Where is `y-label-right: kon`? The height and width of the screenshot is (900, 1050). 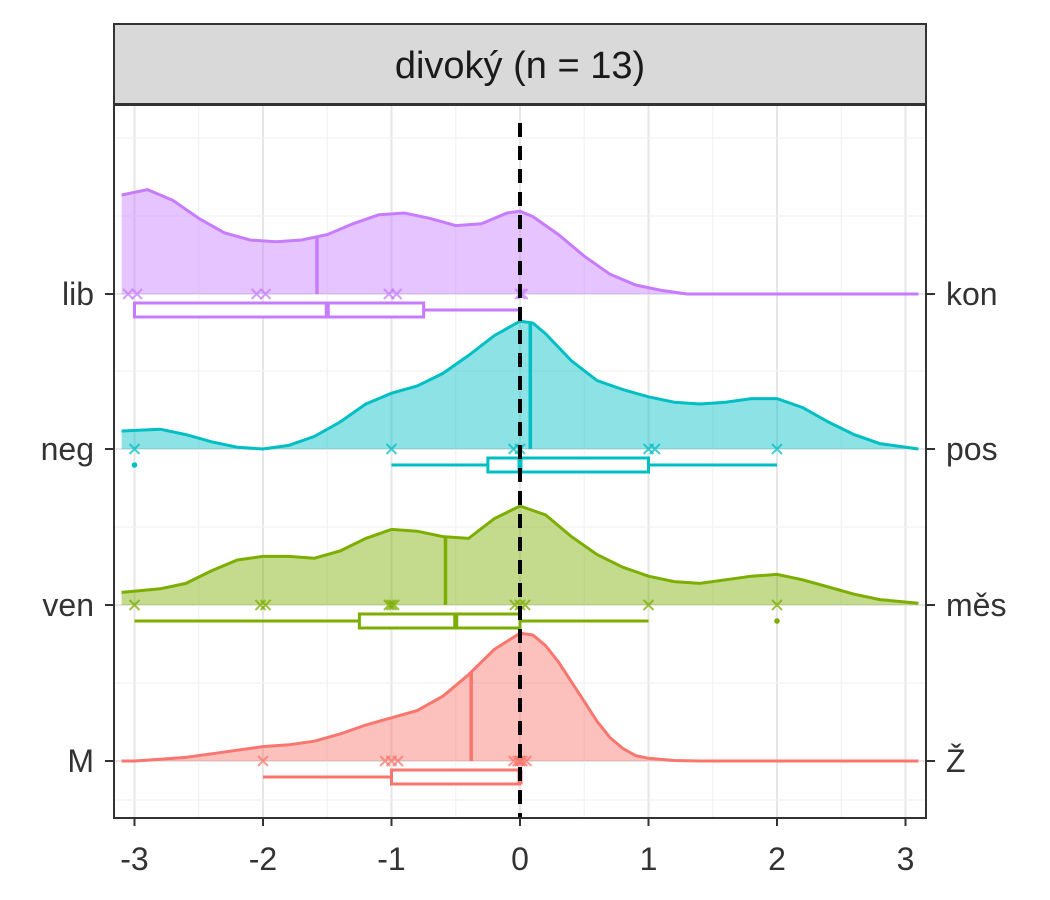 y-label-right: kon is located at coordinates (972, 294).